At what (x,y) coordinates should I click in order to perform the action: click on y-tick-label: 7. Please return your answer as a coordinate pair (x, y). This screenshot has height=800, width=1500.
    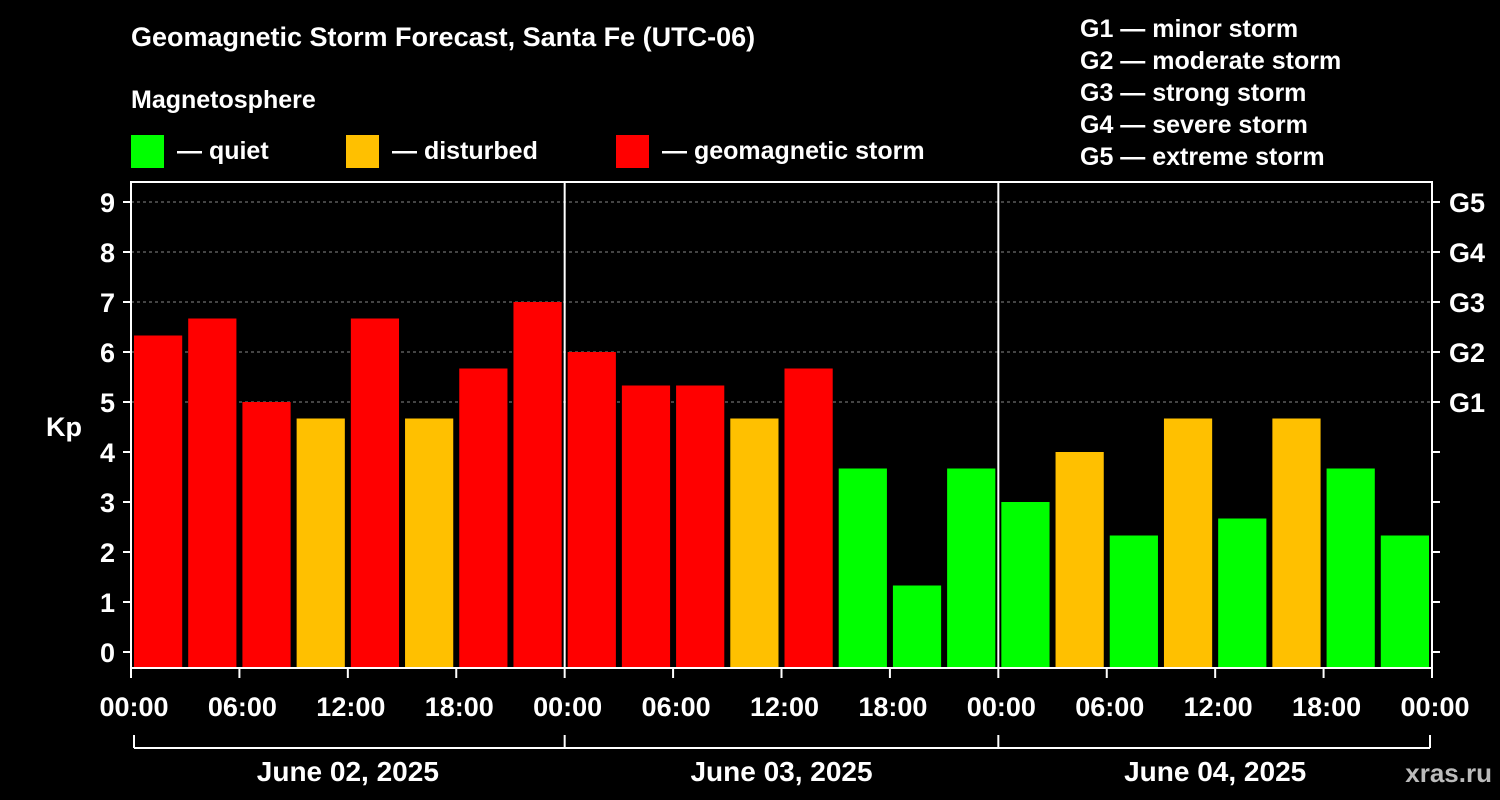
    Looking at the image, I should click on (107, 303).